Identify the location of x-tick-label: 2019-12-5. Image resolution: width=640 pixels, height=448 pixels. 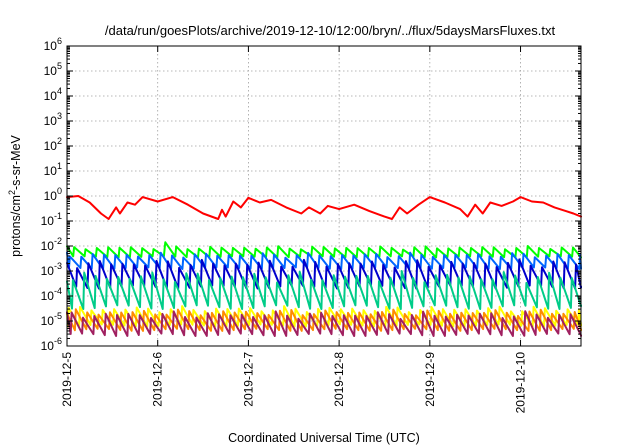
(67, 379).